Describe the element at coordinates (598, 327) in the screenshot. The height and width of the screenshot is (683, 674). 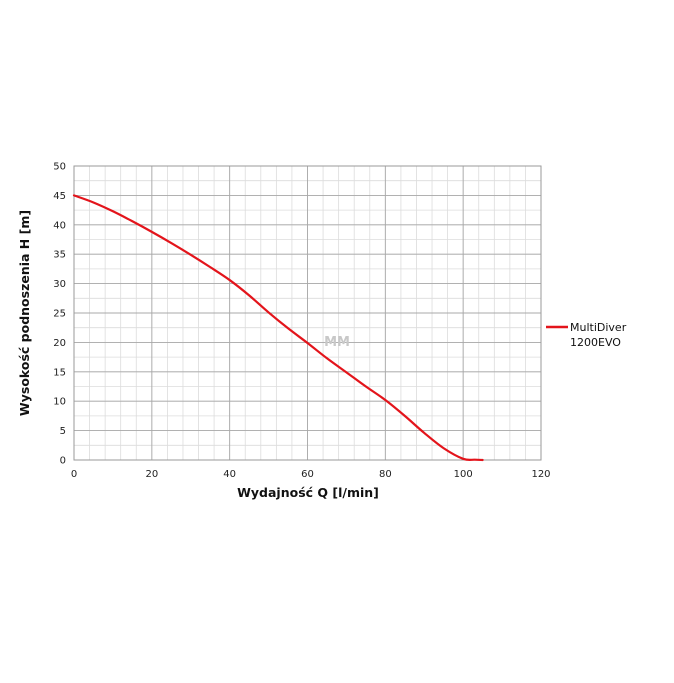
I see `legend-label-line1: MultiDiver` at that location.